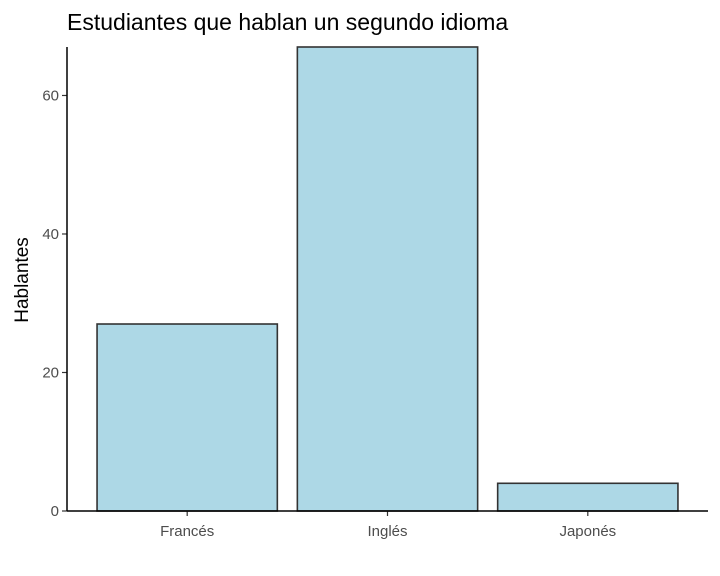  I want to click on x-tick-label-0: Francés, so click(187, 531).